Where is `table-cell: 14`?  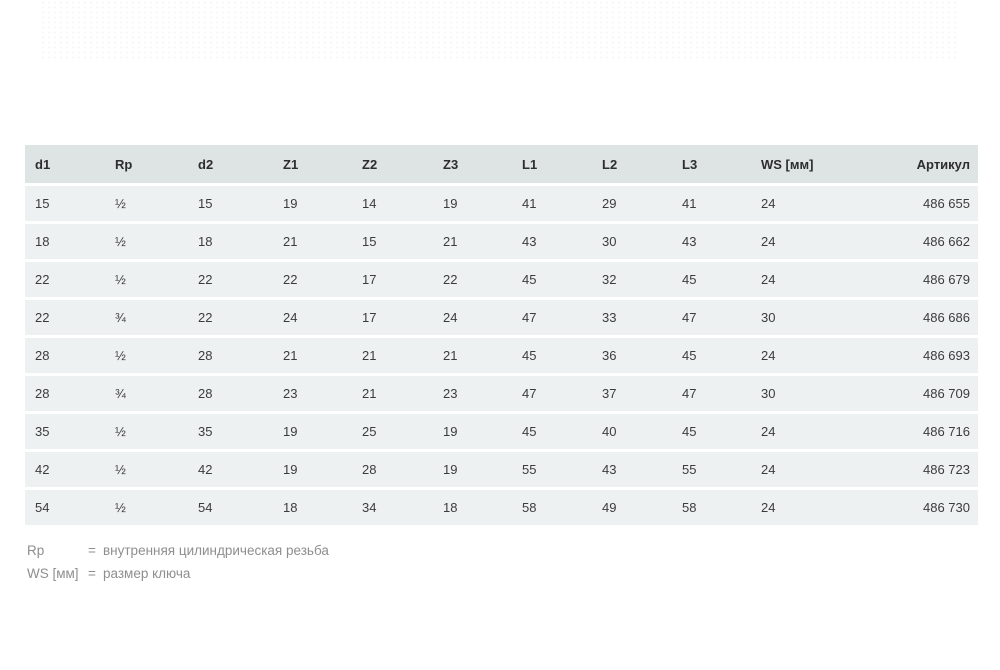
table-cell: 14 is located at coordinates (369, 203).